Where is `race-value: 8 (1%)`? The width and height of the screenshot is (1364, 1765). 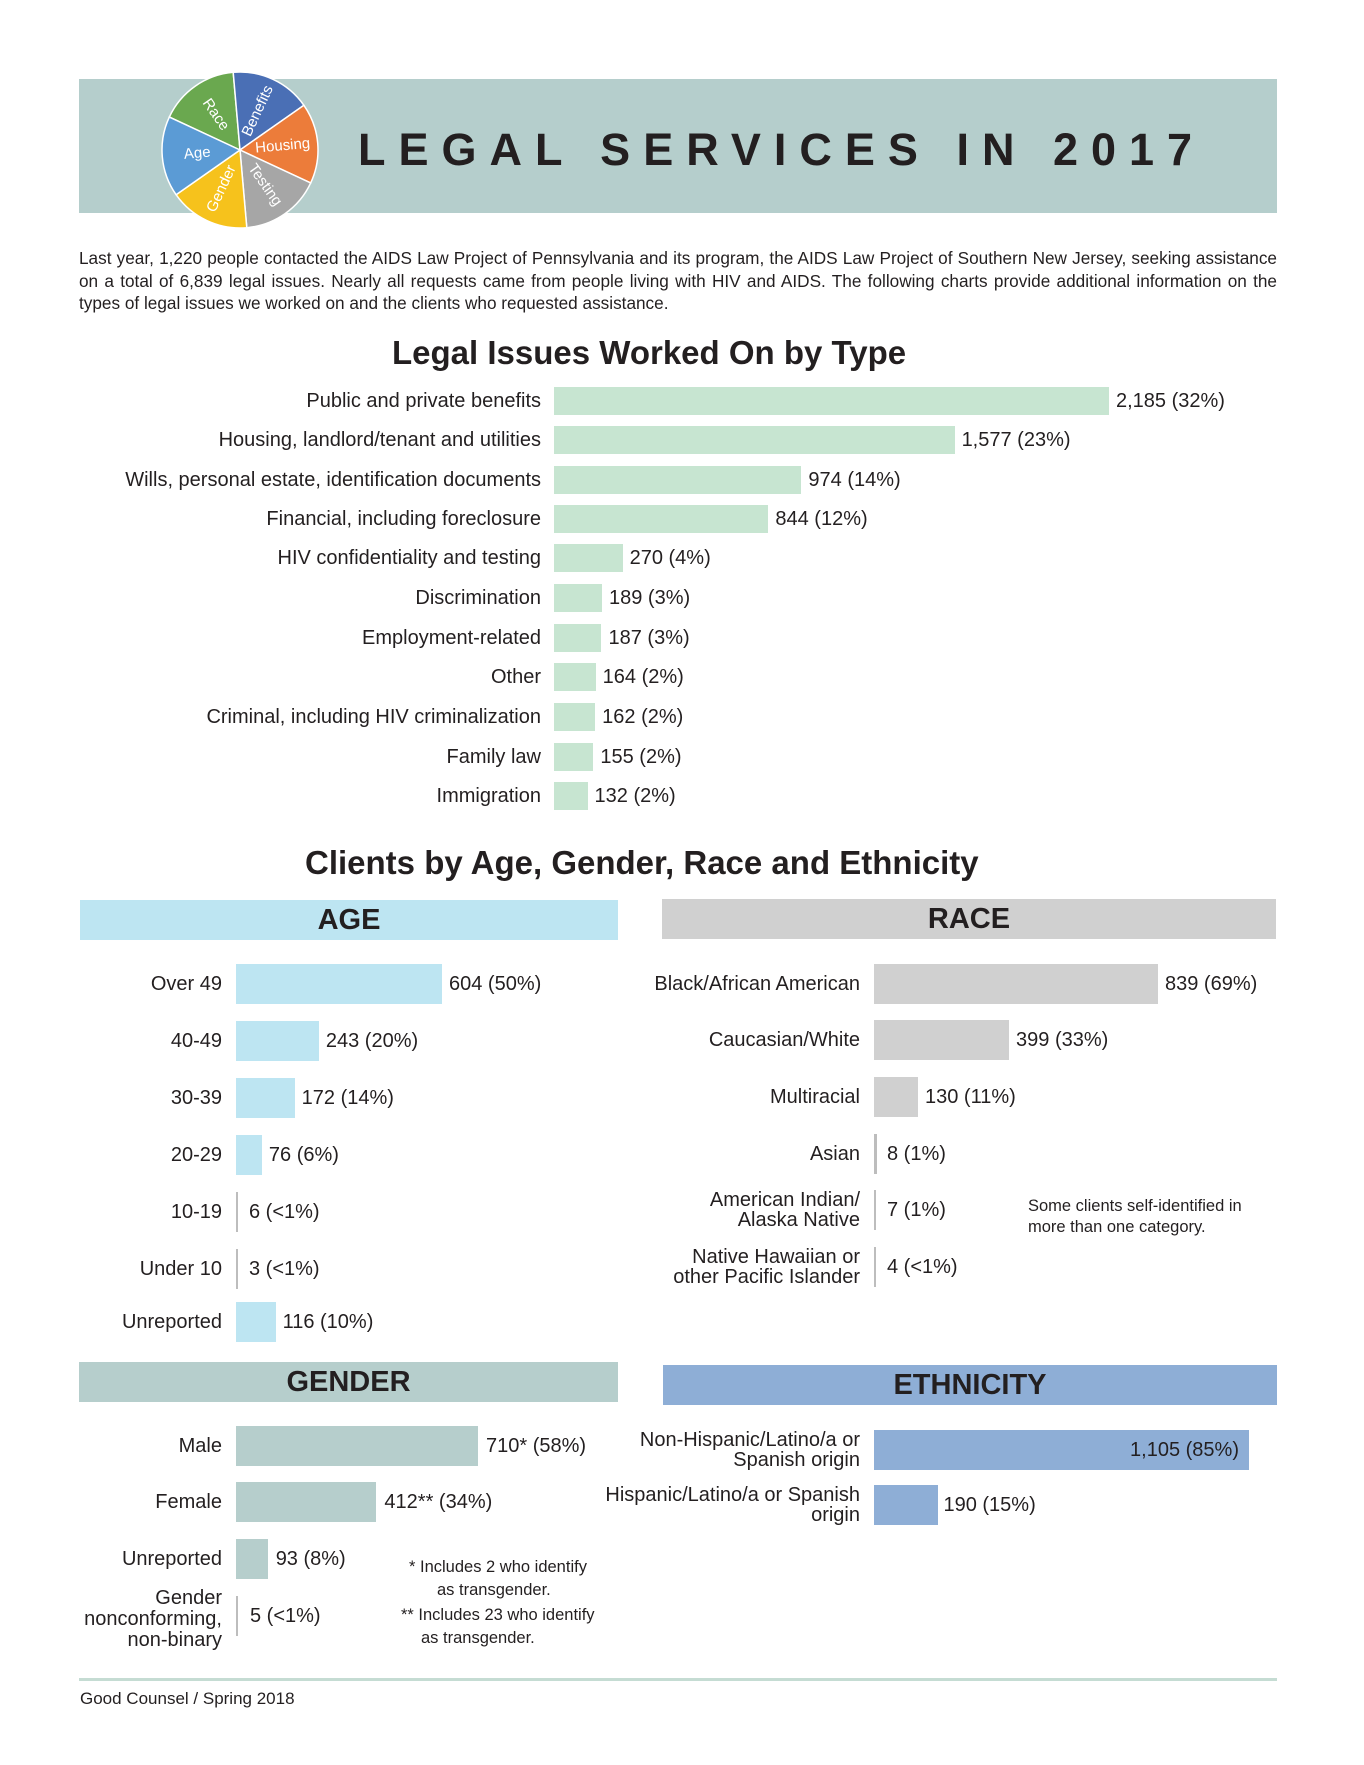
race-value: 8 (1%) is located at coordinates (916, 1154).